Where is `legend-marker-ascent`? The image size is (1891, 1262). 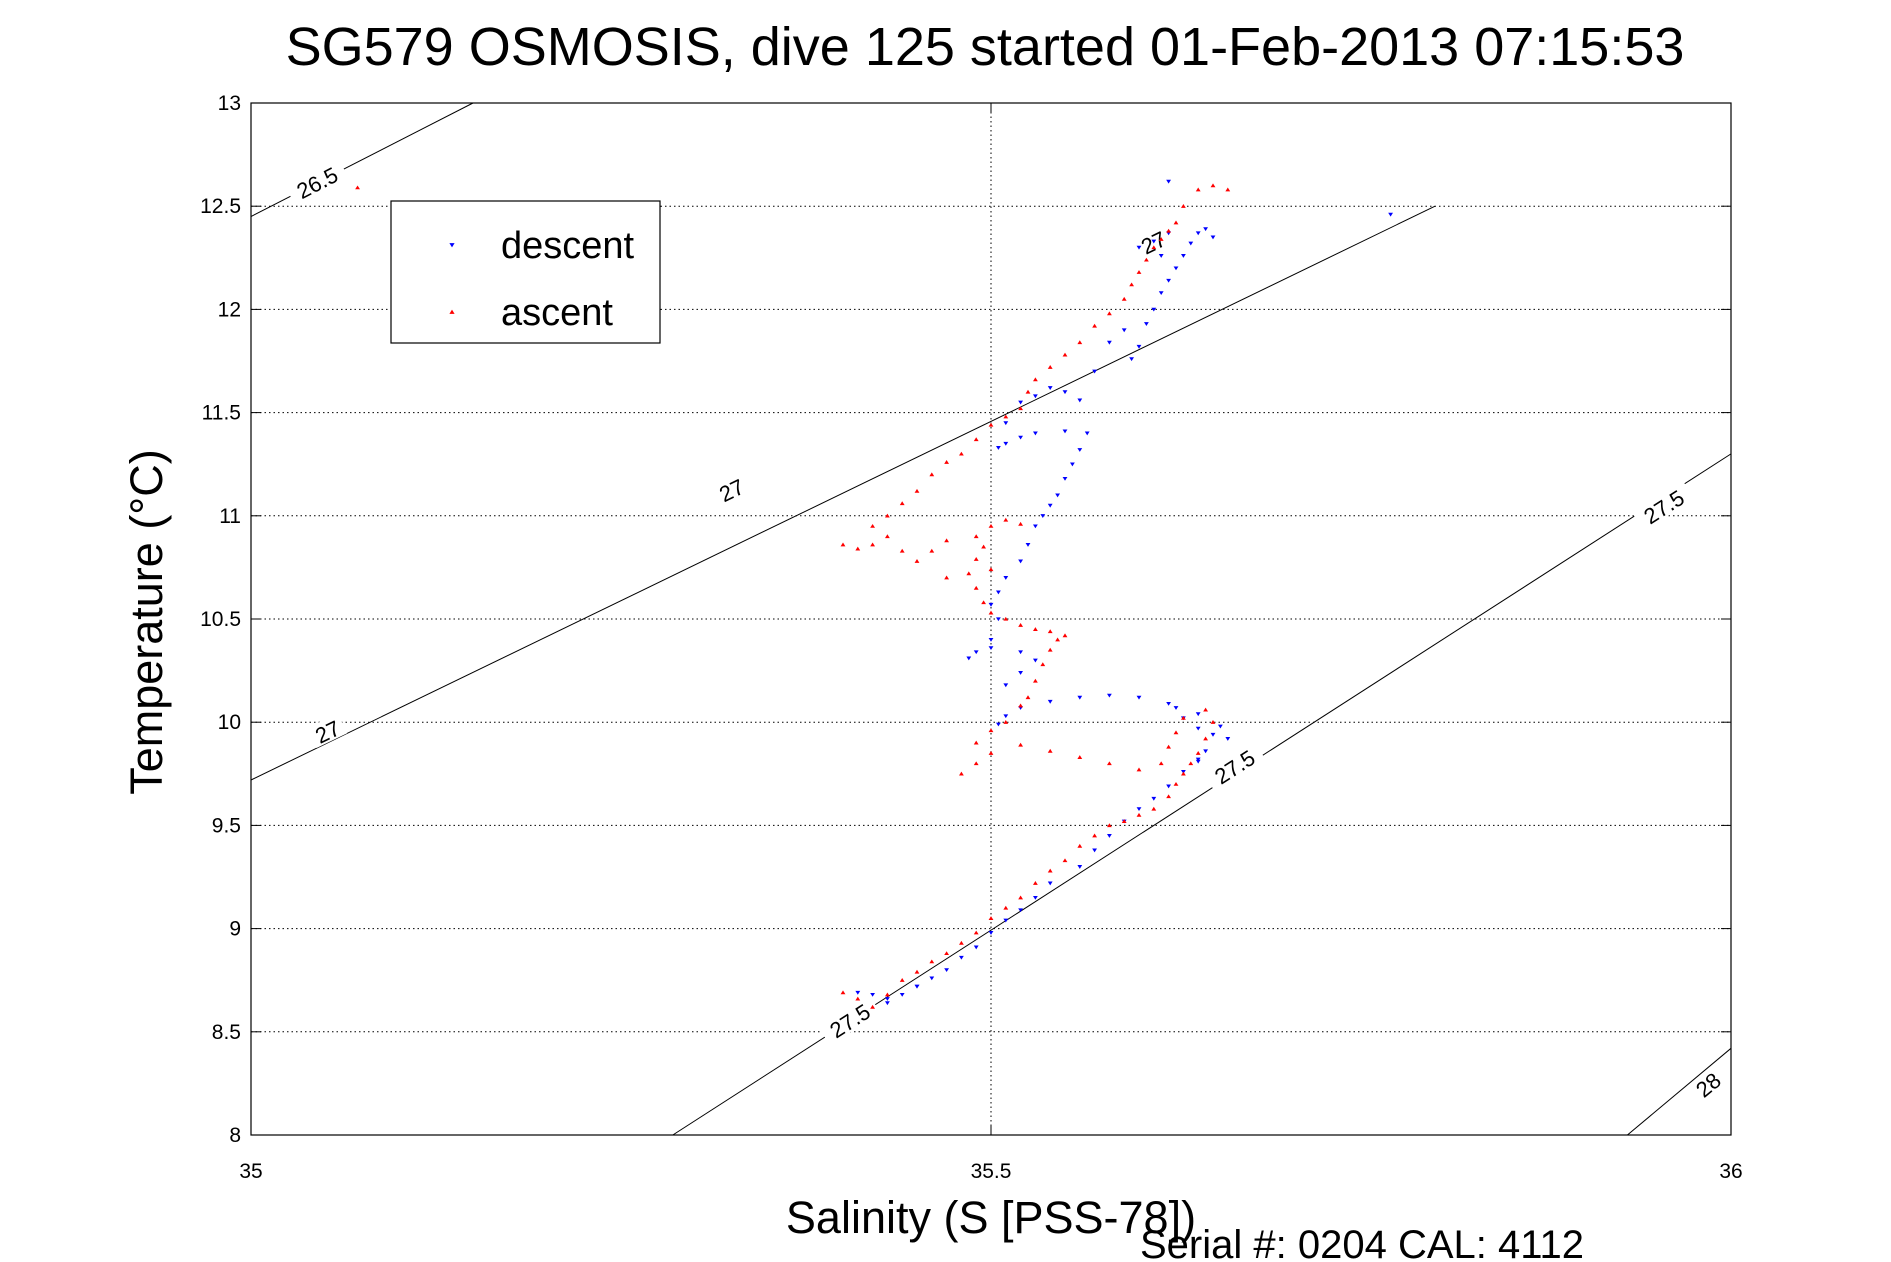 legend-marker-ascent is located at coordinates (452, 311).